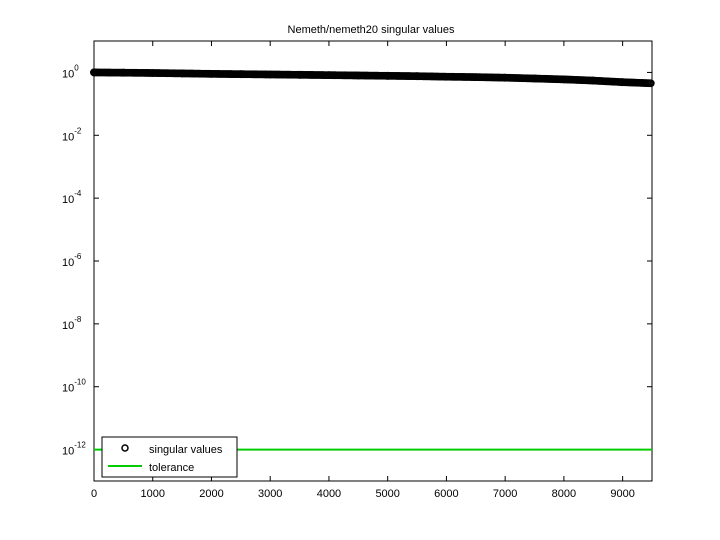 This screenshot has height=540, width=720. Describe the element at coordinates (329, 494) in the screenshot. I see `x-tick-label: 4000` at that location.